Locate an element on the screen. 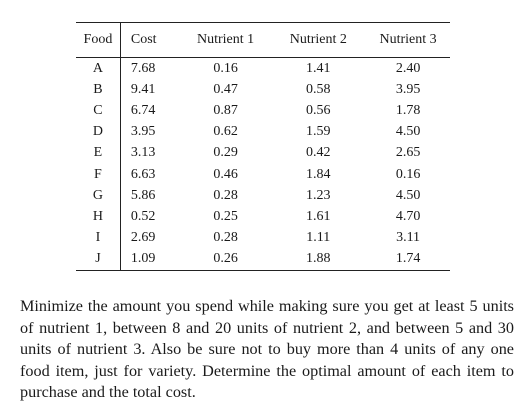  cell-nutrient-1: 0.25 is located at coordinates (225, 216).